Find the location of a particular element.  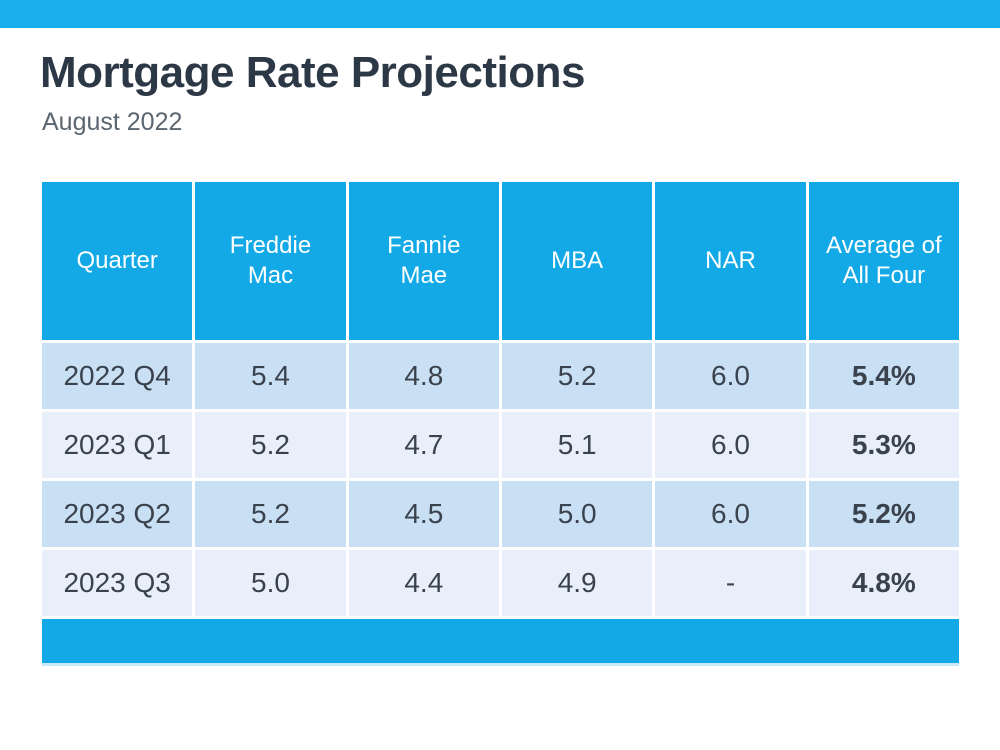

column-header-mba: MBA is located at coordinates (577, 261).